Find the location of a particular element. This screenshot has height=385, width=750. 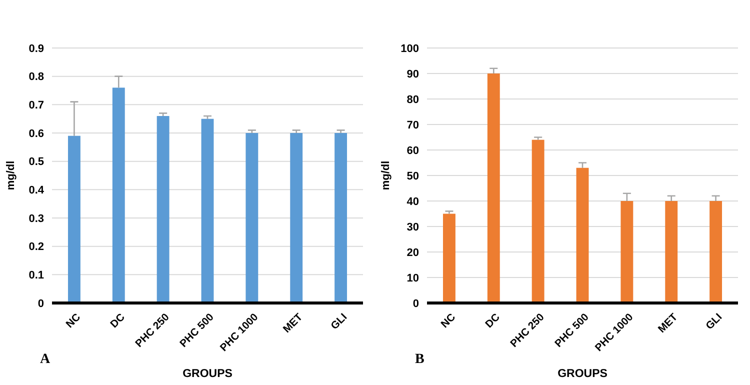

y-tick-label: 90 is located at coordinates (412, 74).